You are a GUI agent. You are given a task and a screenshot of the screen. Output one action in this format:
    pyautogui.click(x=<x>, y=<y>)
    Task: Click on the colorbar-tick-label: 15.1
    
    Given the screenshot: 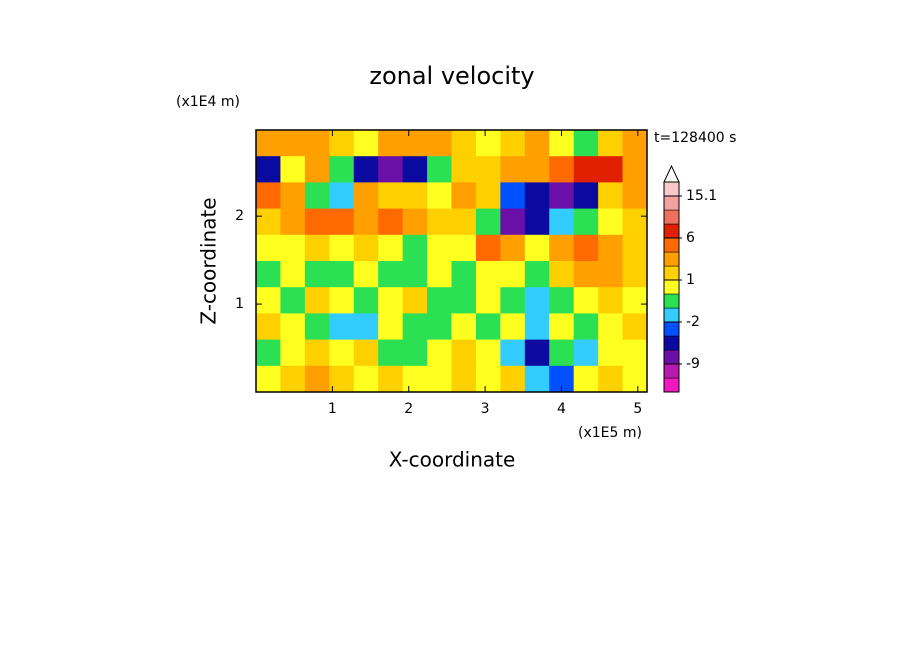 What is the action you would take?
    pyautogui.click(x=701, y=196)
    